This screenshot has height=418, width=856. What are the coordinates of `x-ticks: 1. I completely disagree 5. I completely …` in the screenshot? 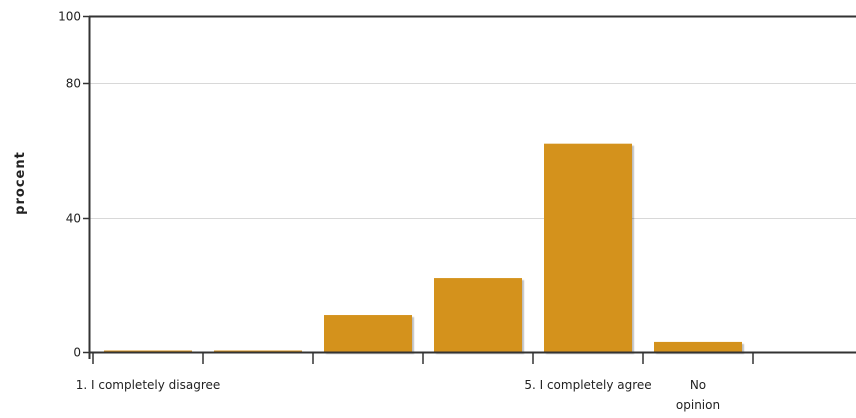 It's located at (415, 382).